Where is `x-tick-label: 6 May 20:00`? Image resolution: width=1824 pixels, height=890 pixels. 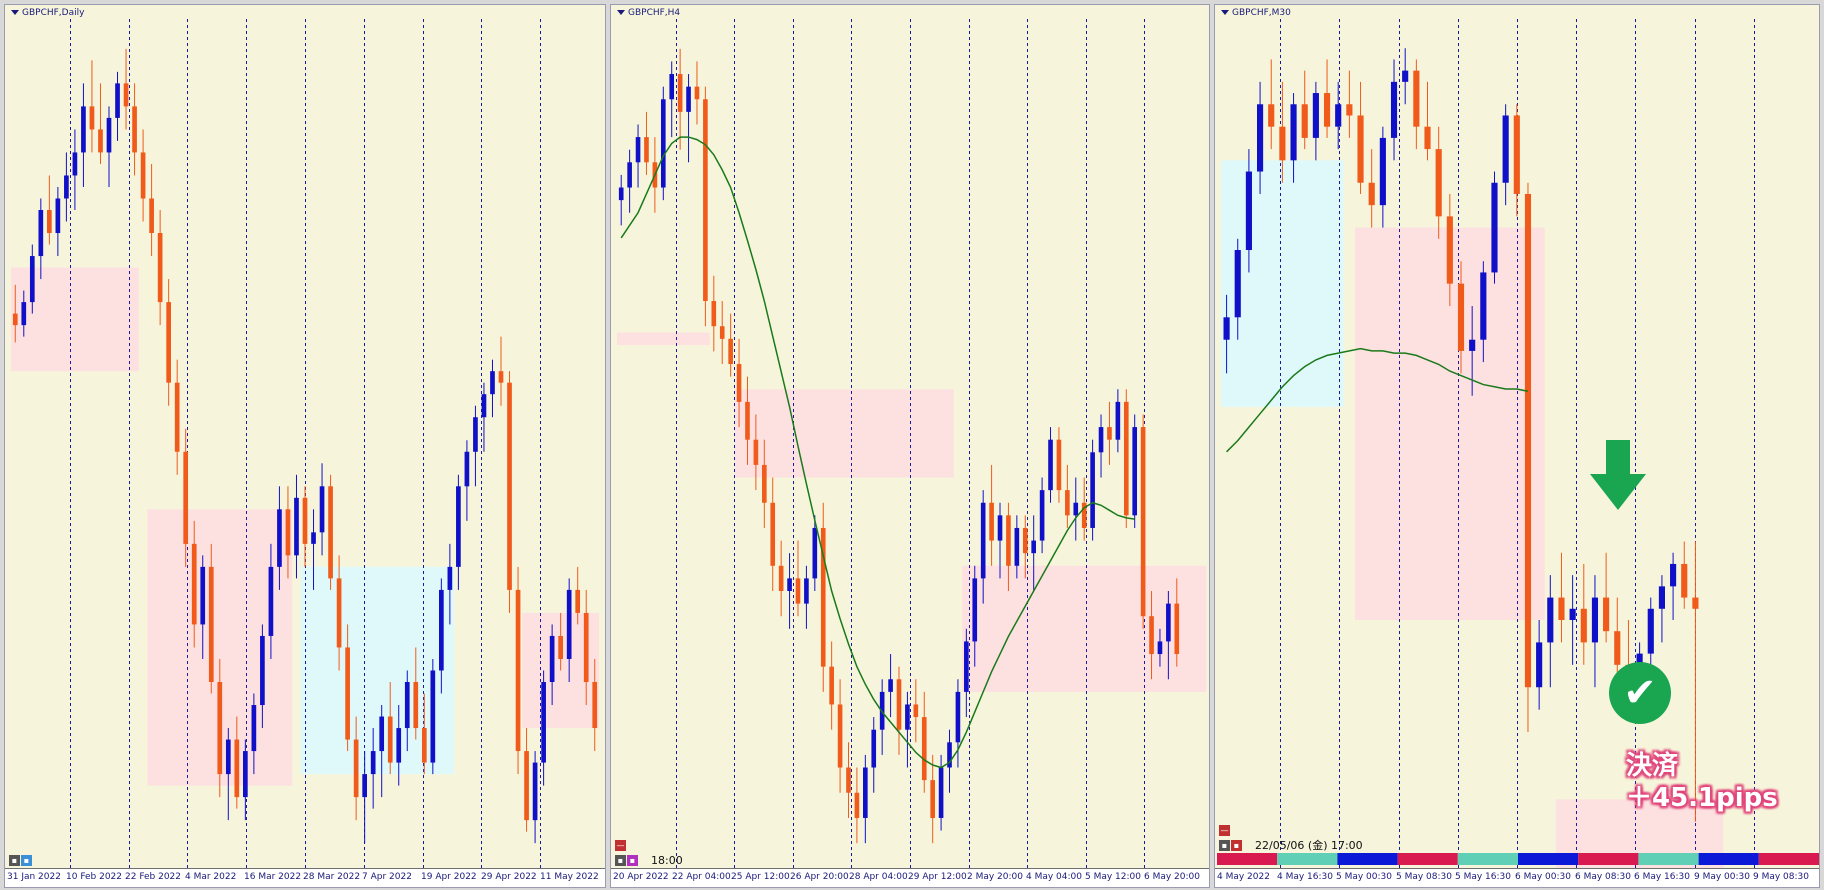 x-tick-label: 6 May 20:00 is located at coordinates (1172, 877).